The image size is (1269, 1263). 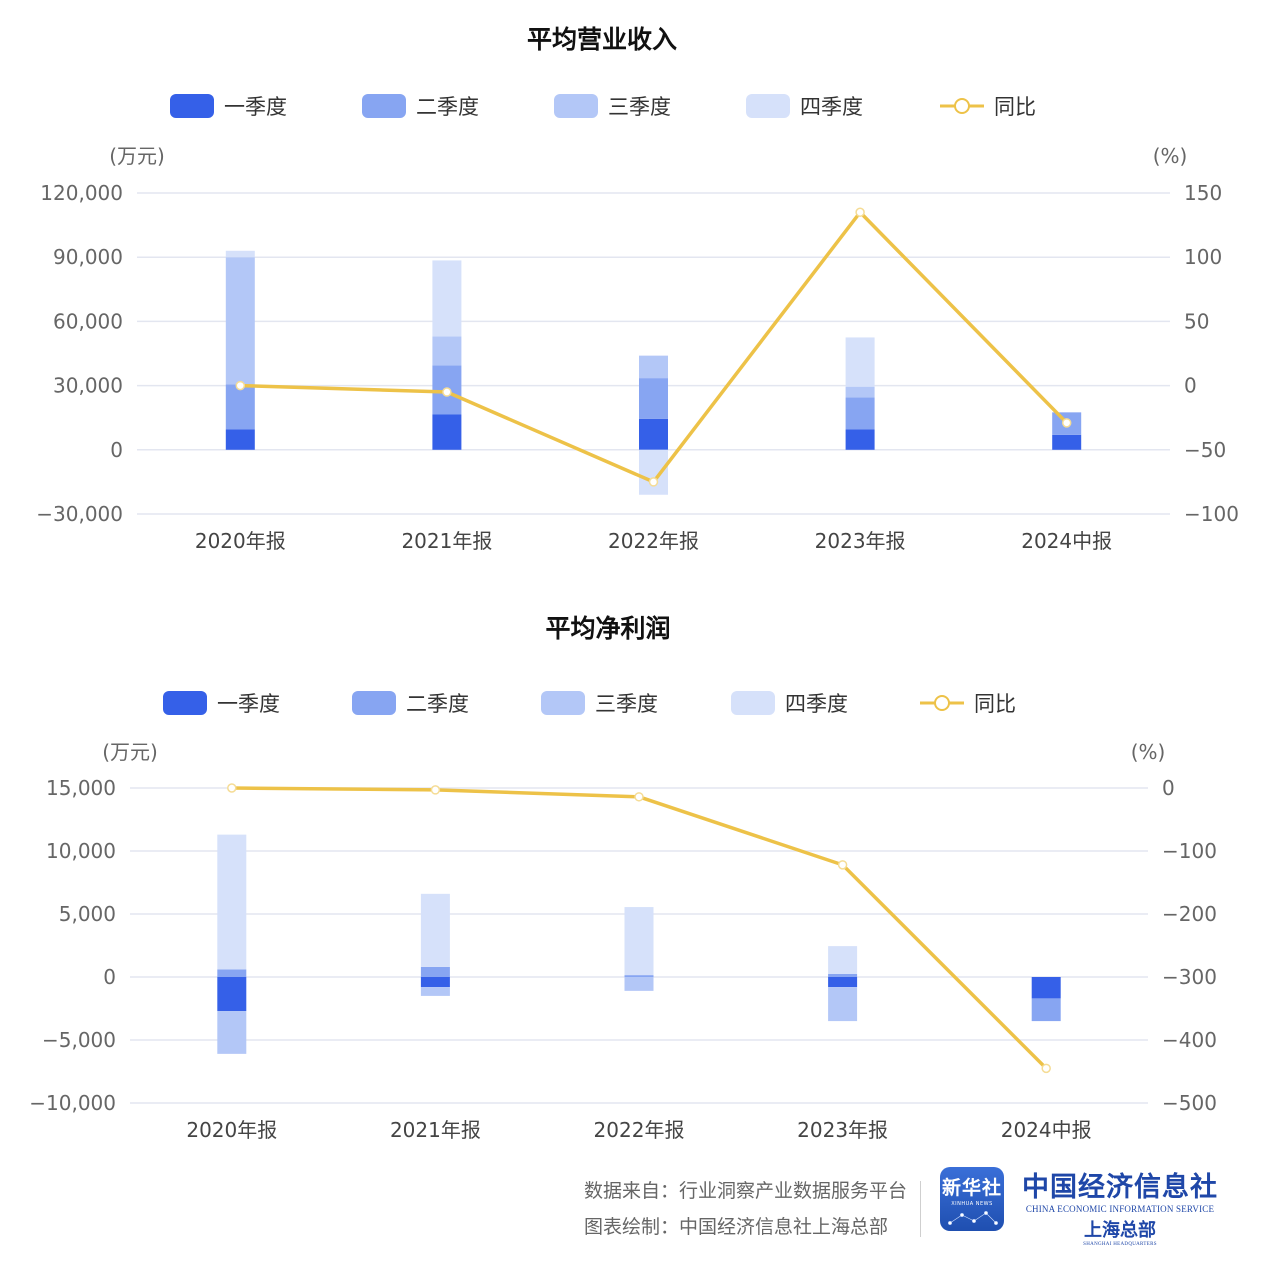 What do you see at coordinates (1211, 514) in the screenshot?
I see `y-right-tick-label: −100` at bounding box center [1211, 514].